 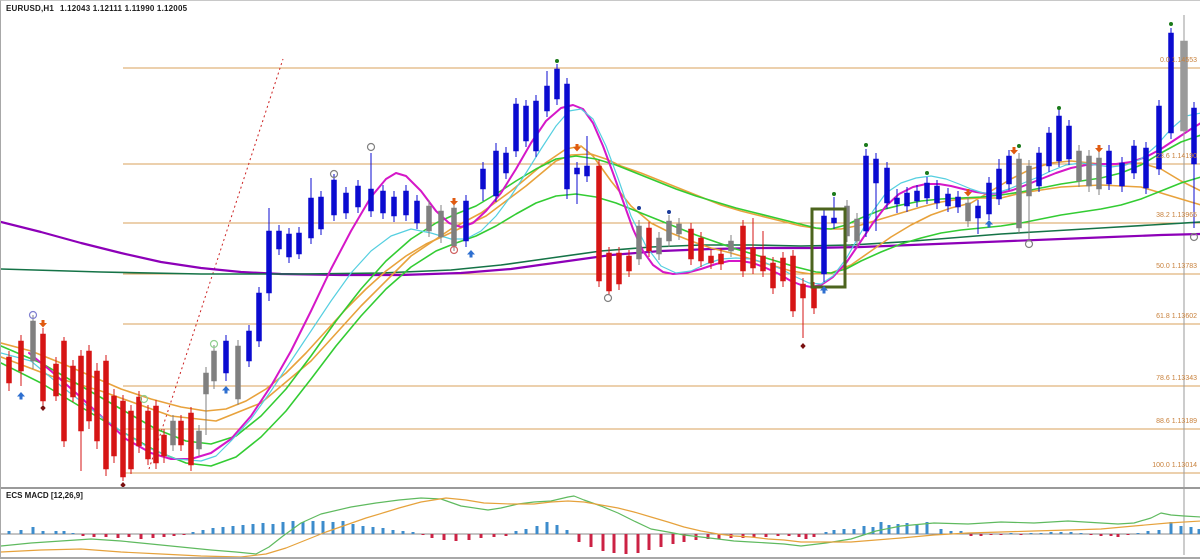 What do you see at coordinates (30, 8) in the screenshot?
I see `symbol-period-label: EURUSD,H1` at bounding box center [30, 8].